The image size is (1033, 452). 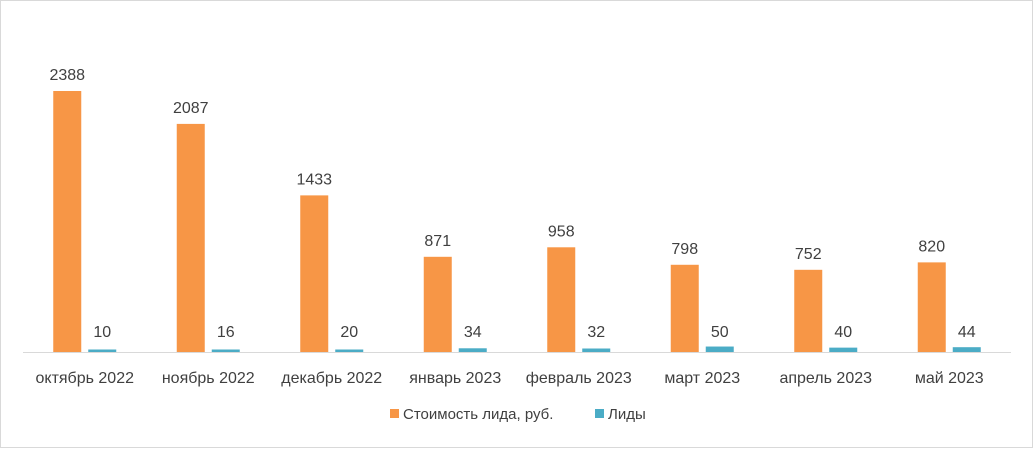 I want to click on x-tick-label: ноябрь 2022, so click(x=208, y=378).